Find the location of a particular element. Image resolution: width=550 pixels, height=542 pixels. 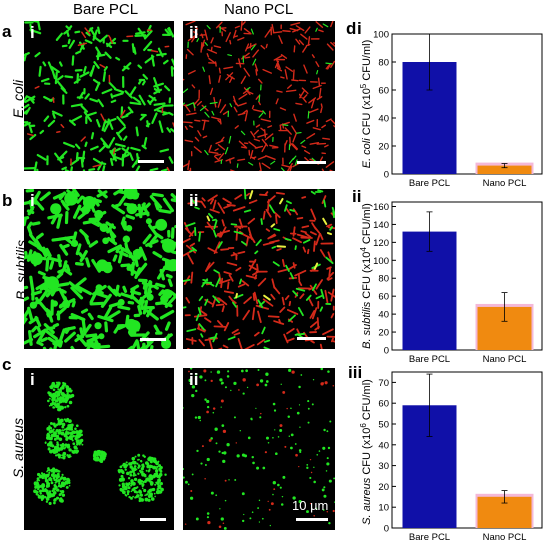

micrograph-c-bare: i is located at coordinates (99, 449).